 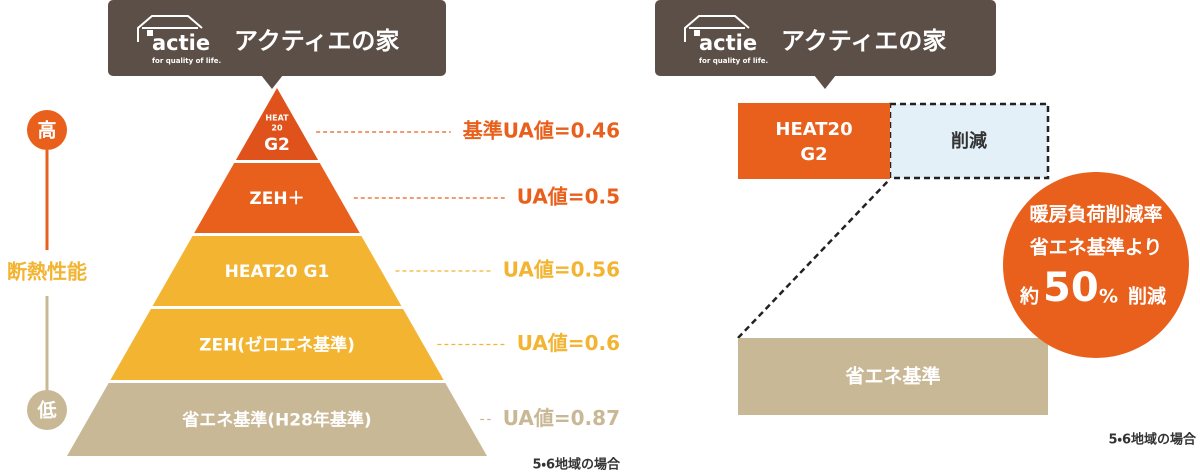 What do you see at coordinates (541, 131) in the screenshot?
I see `ua-label: 基準UA値=0.46` at bounding box center [541, 131].